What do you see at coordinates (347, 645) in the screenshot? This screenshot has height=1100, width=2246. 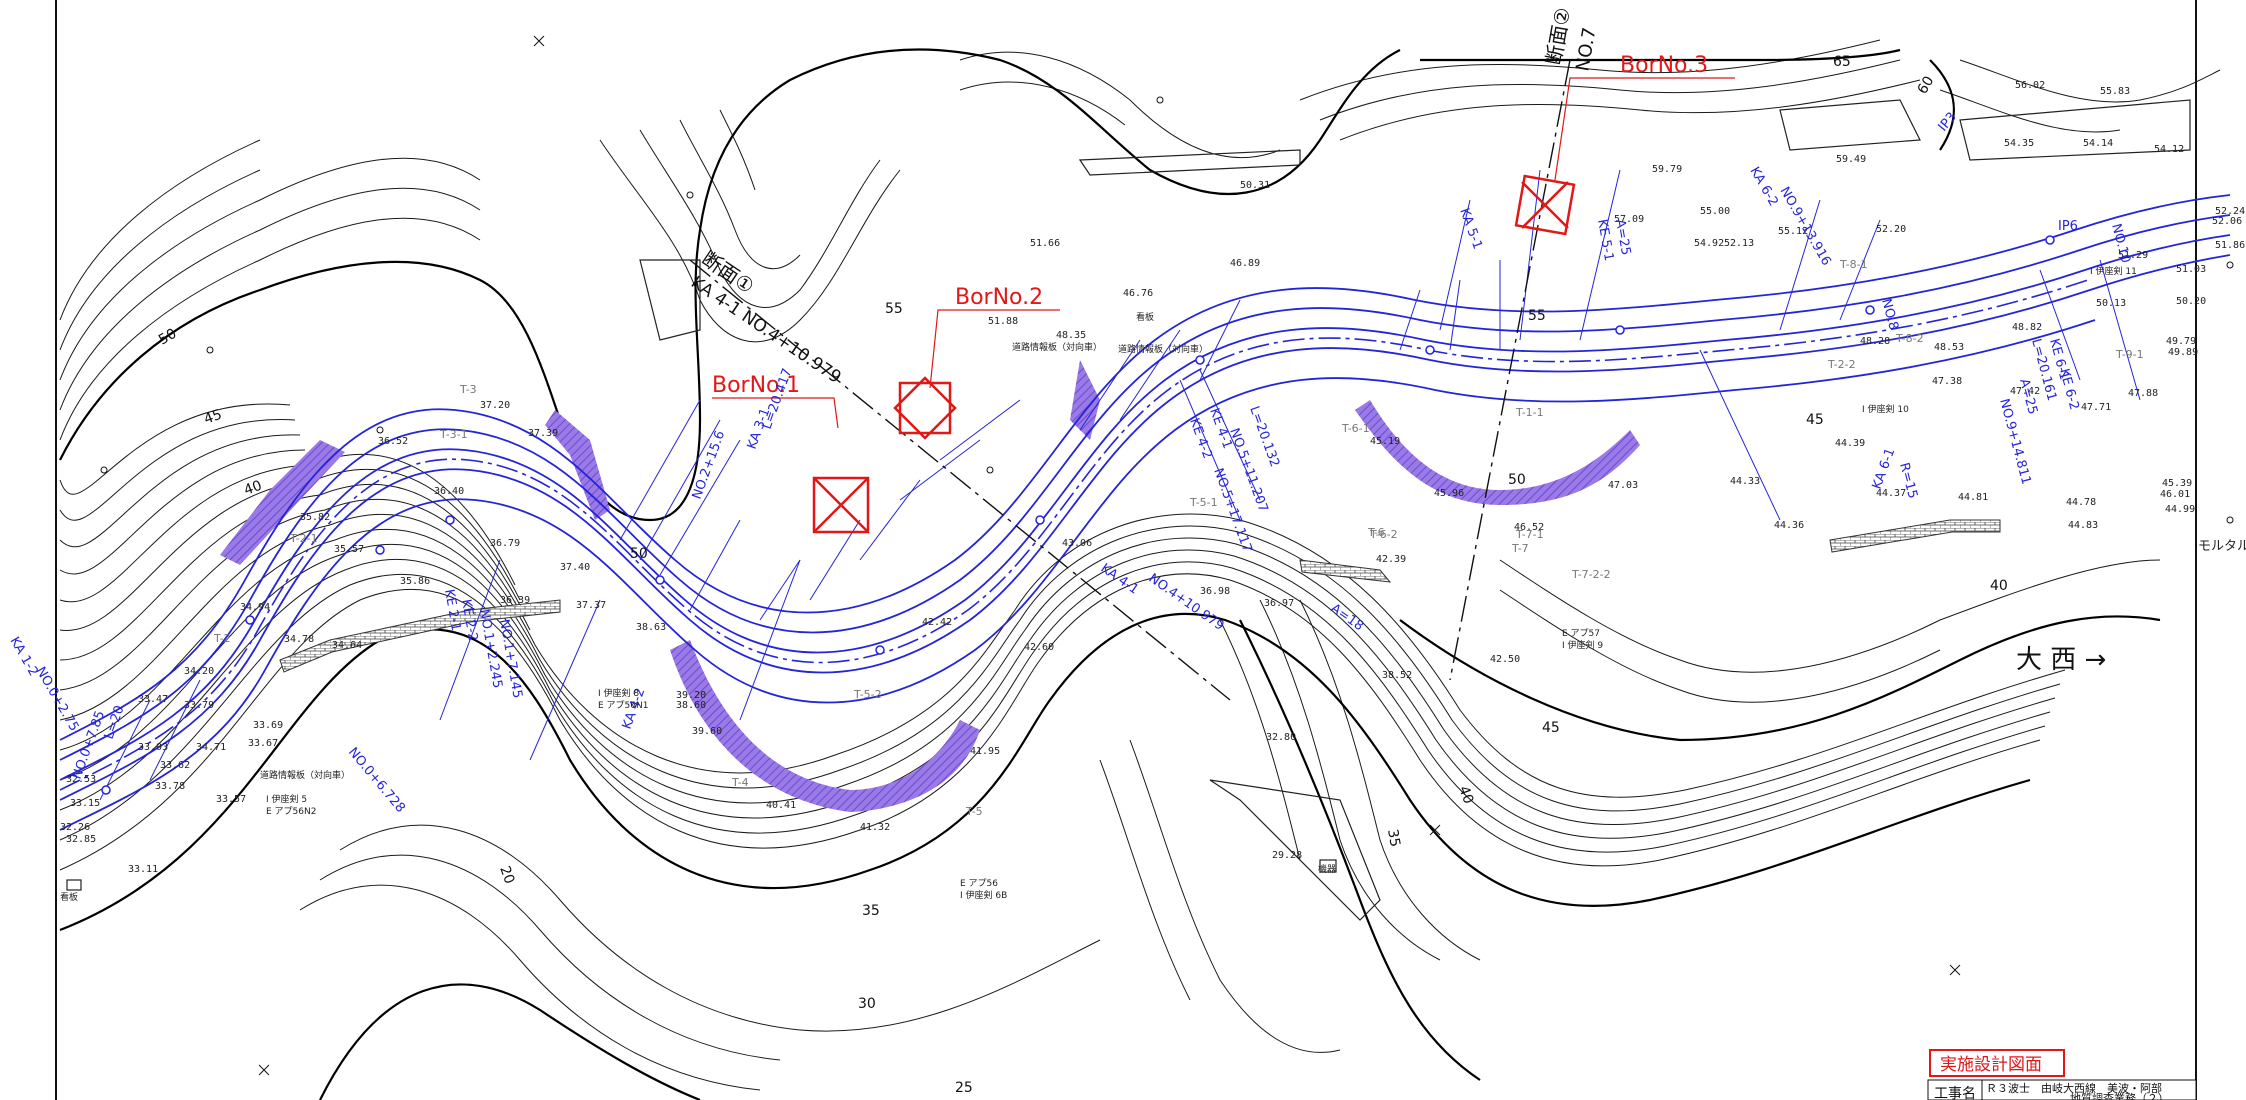 I see `spot-height: 34.64` at bounding box center [347, 645].